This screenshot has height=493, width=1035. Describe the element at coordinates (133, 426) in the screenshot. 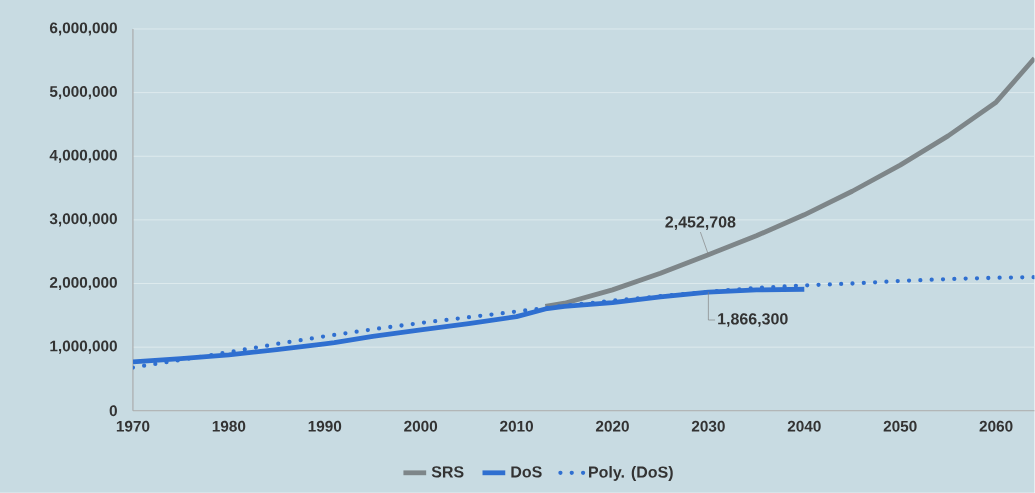

I see `x-tick-label: 1970` at that location.